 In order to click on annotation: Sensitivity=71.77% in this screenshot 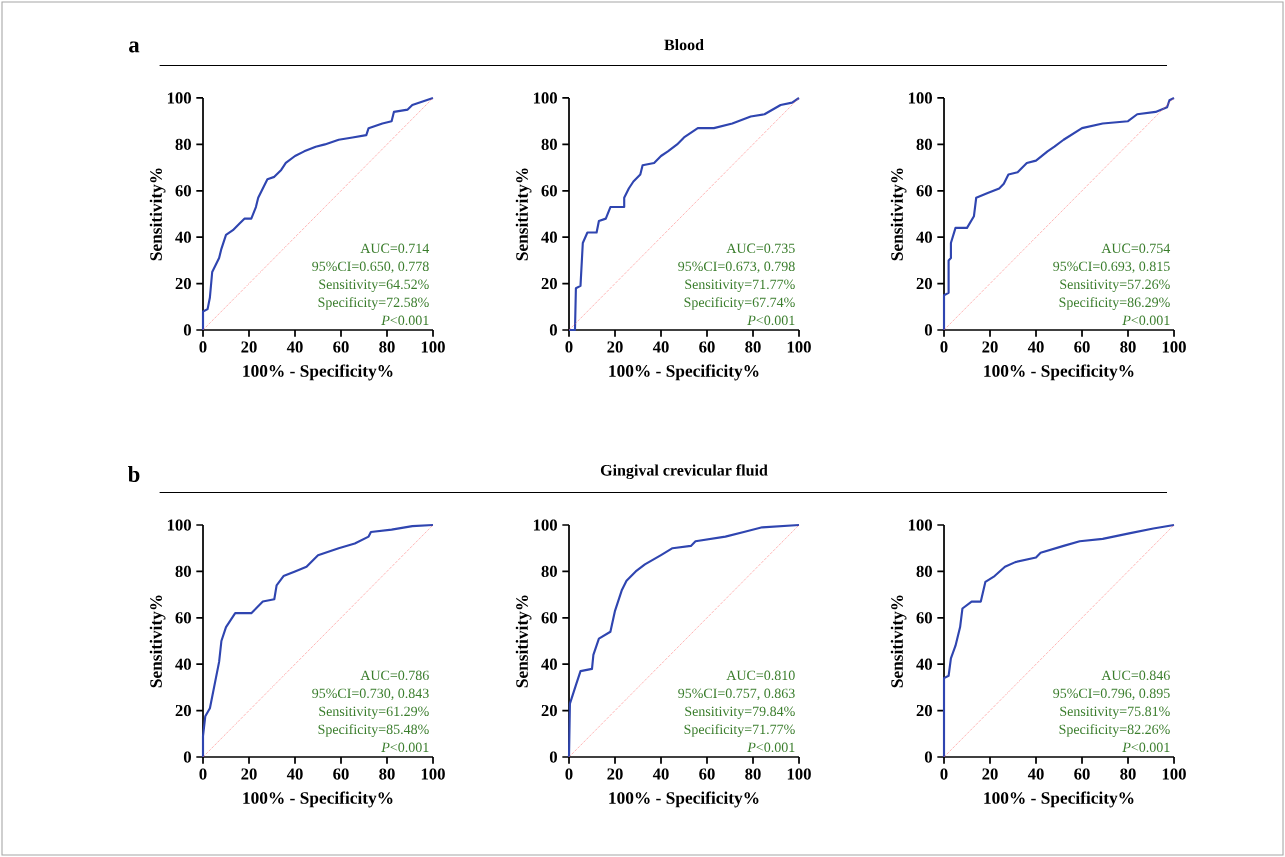, I will do `click(740, 285)`.